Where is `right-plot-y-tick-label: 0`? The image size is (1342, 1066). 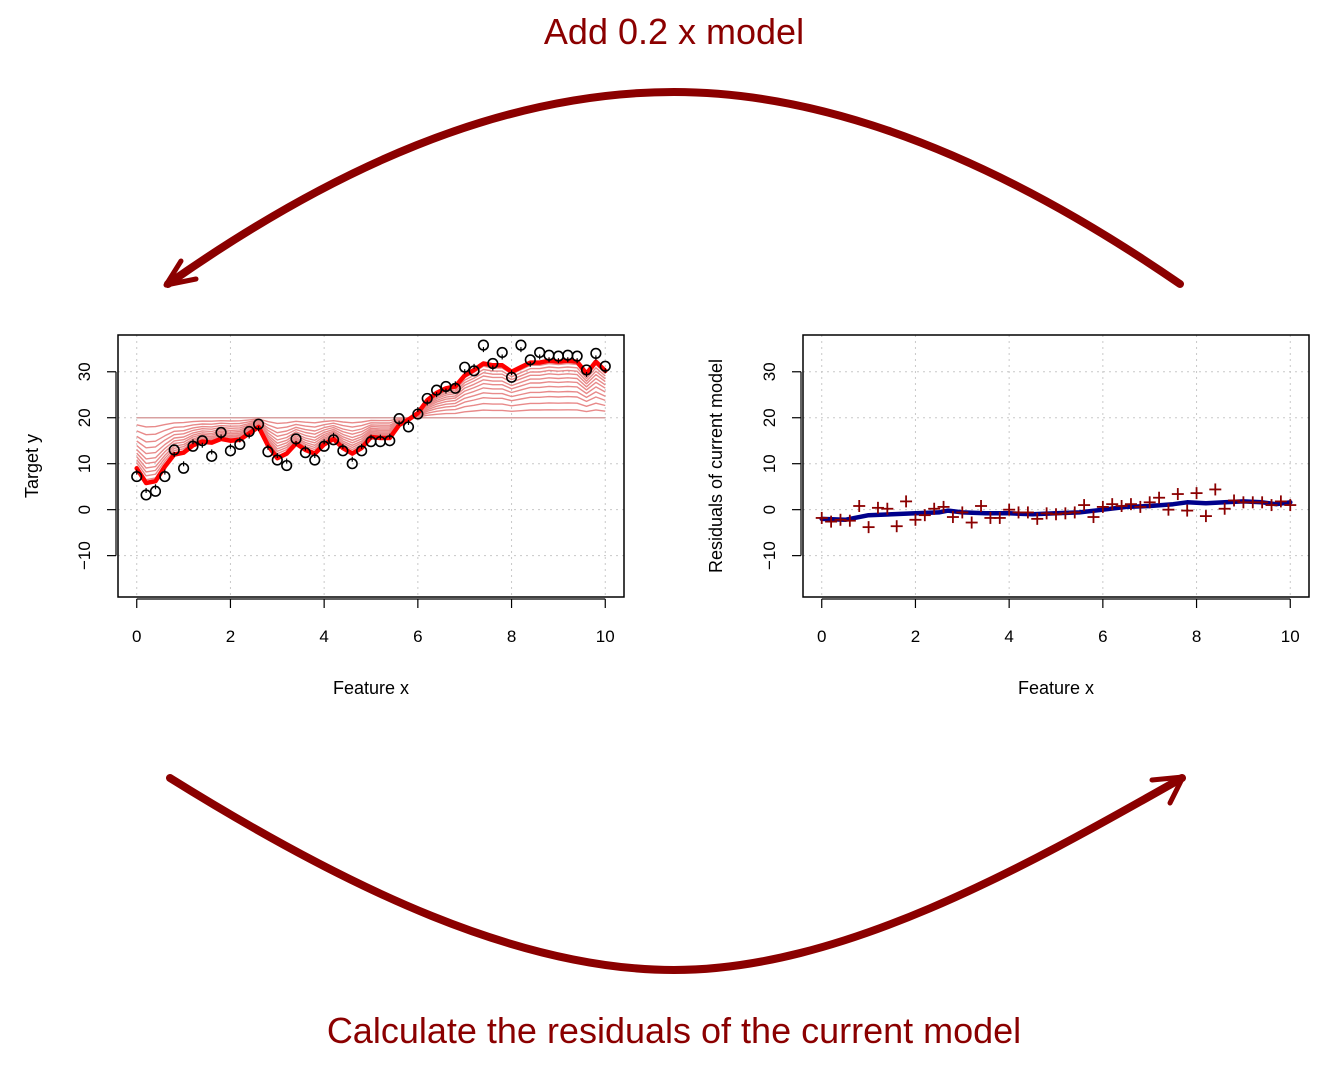
right-plot-y-tick-label: 0 is located at coordinates (769, 509).